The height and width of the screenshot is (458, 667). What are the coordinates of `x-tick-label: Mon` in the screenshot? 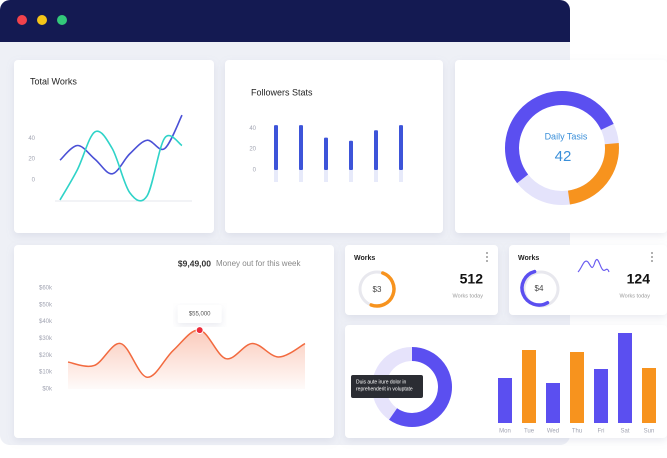 It's located at (505, 432).